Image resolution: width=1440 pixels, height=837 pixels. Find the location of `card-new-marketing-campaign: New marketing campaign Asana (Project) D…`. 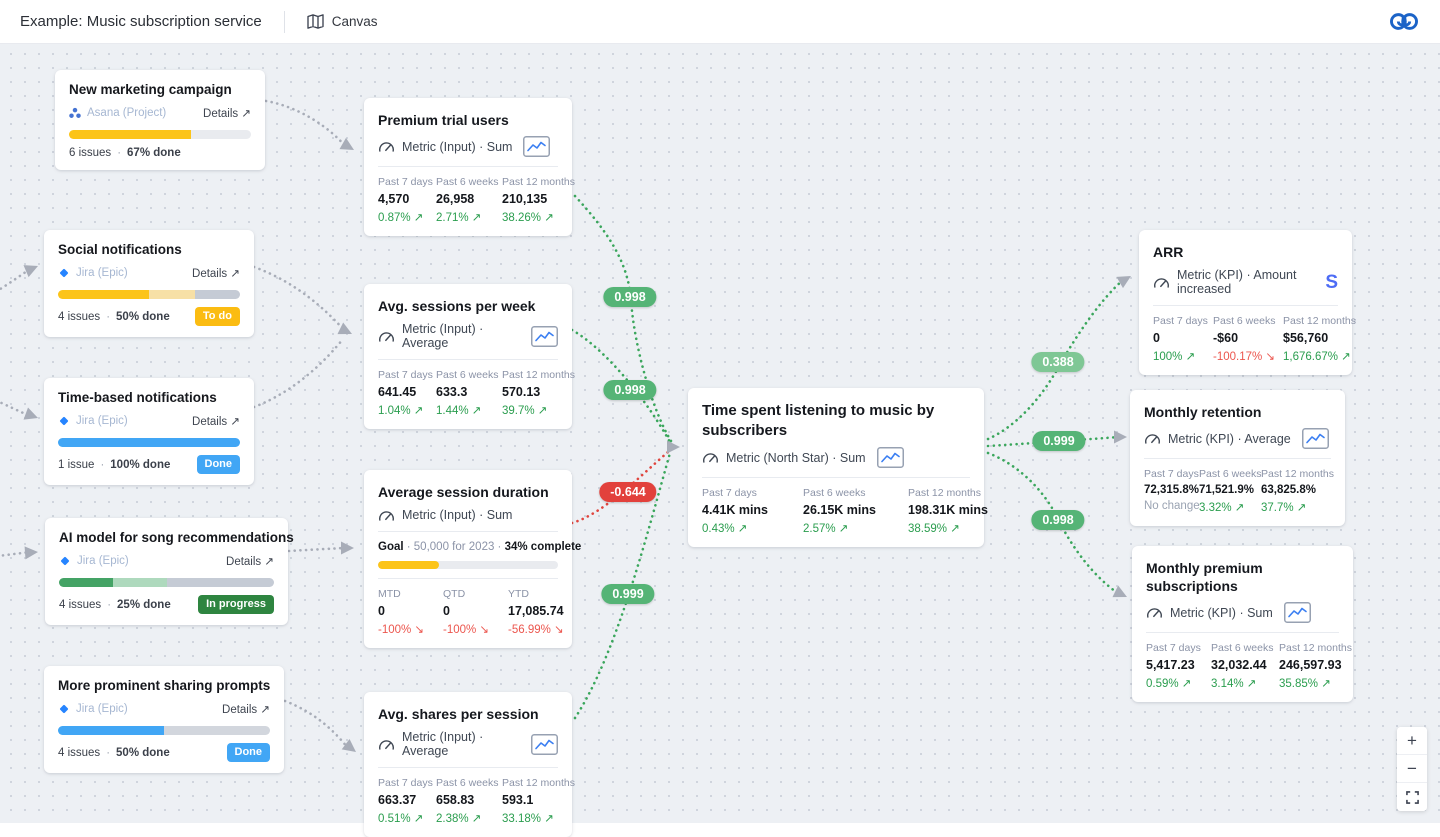

card-new-marketing-campaign: New marketing campaign Asana (Project) D… is located at coordinates (160, 120).